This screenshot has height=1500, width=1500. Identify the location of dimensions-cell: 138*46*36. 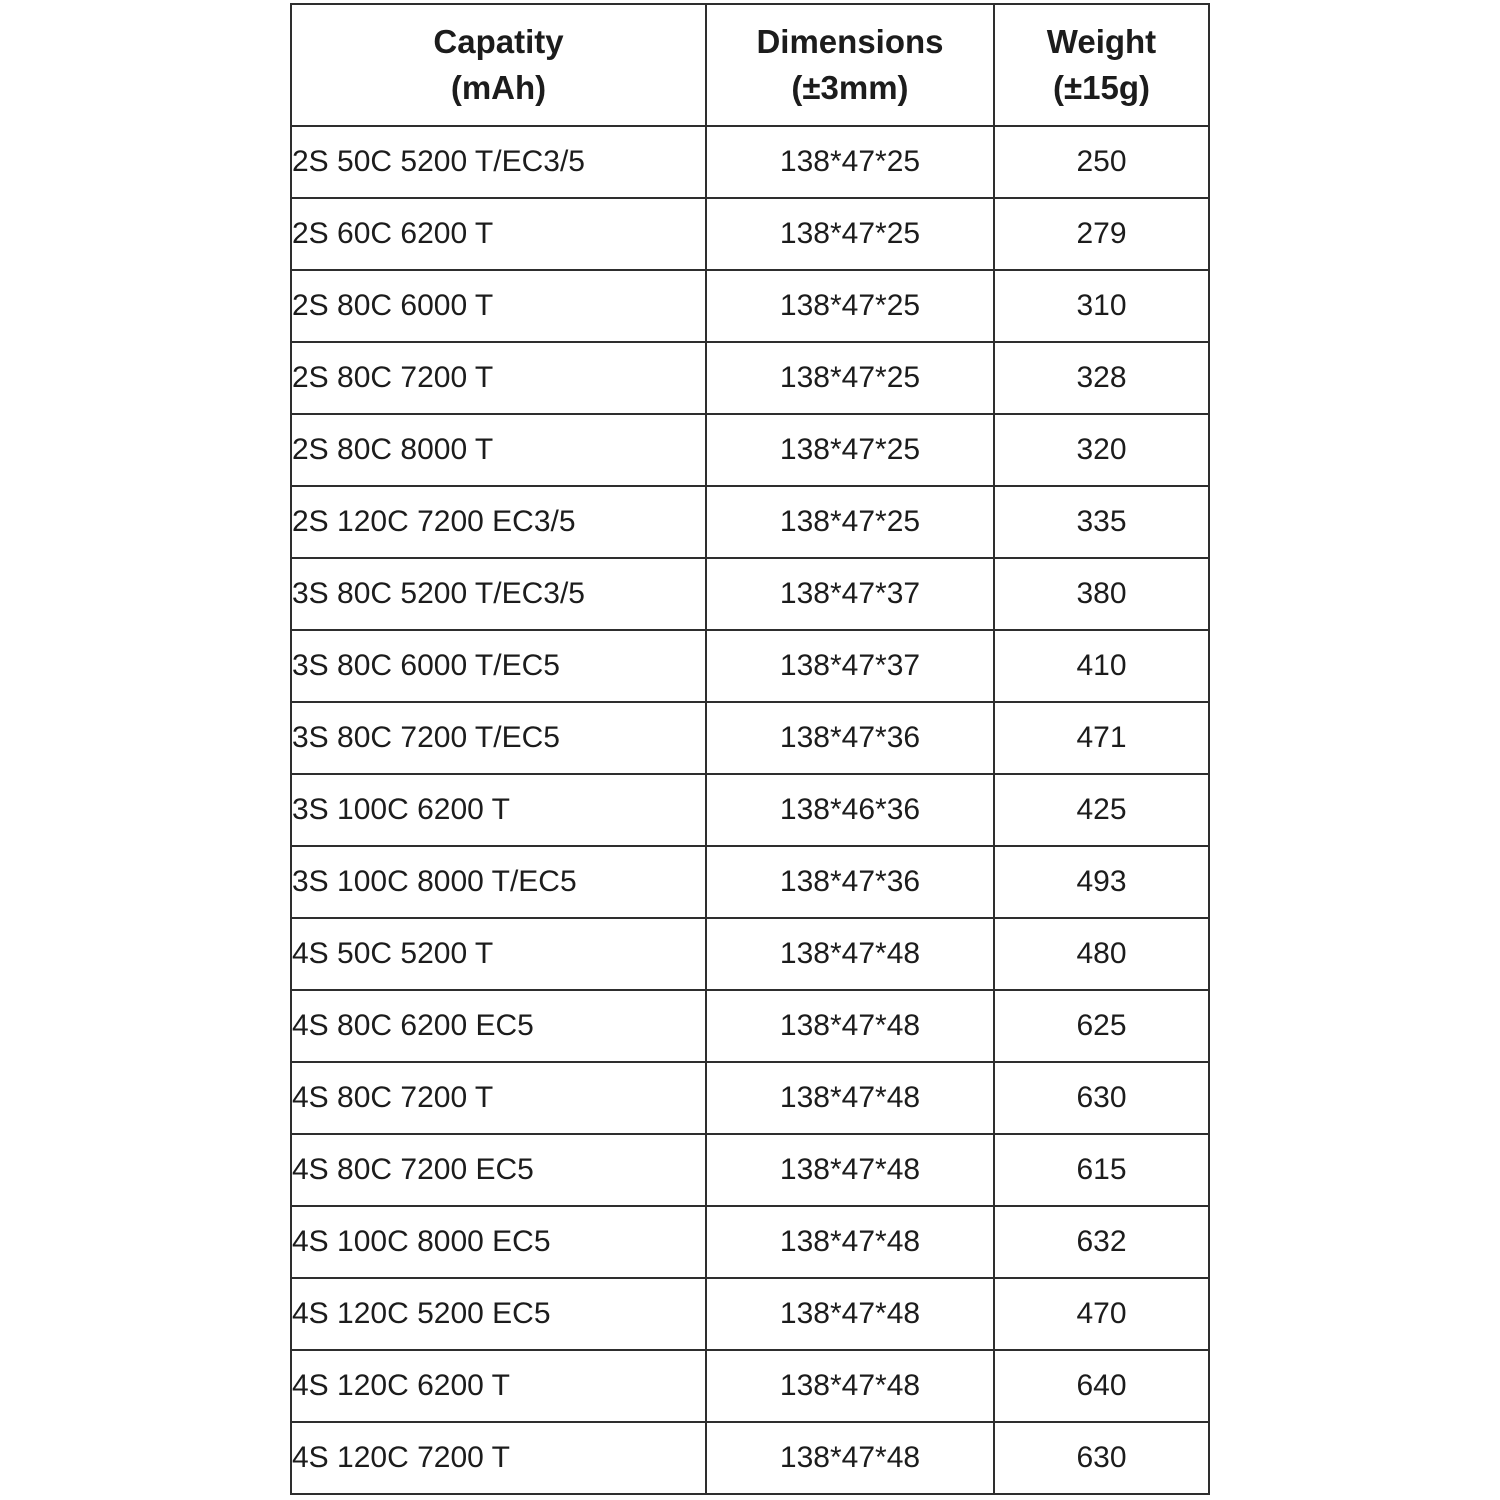
(850, 810).